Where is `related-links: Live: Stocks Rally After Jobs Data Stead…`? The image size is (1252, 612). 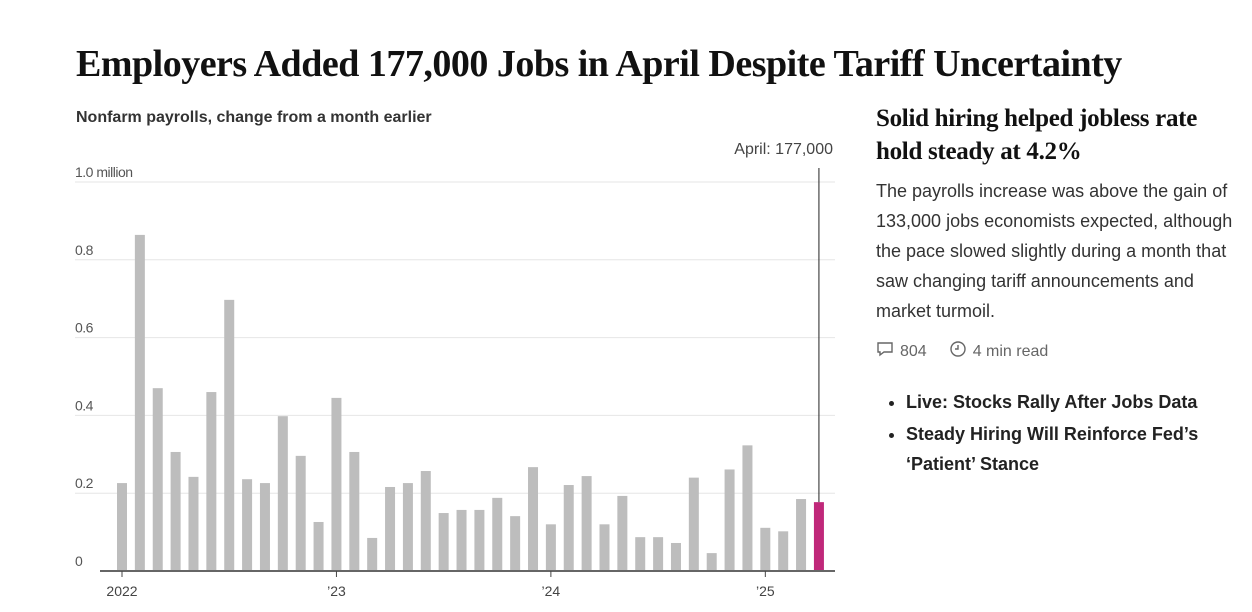 related-links: Live: Stocks Rally After Jobs Data Stead… is located at coordinates (1056, 433).